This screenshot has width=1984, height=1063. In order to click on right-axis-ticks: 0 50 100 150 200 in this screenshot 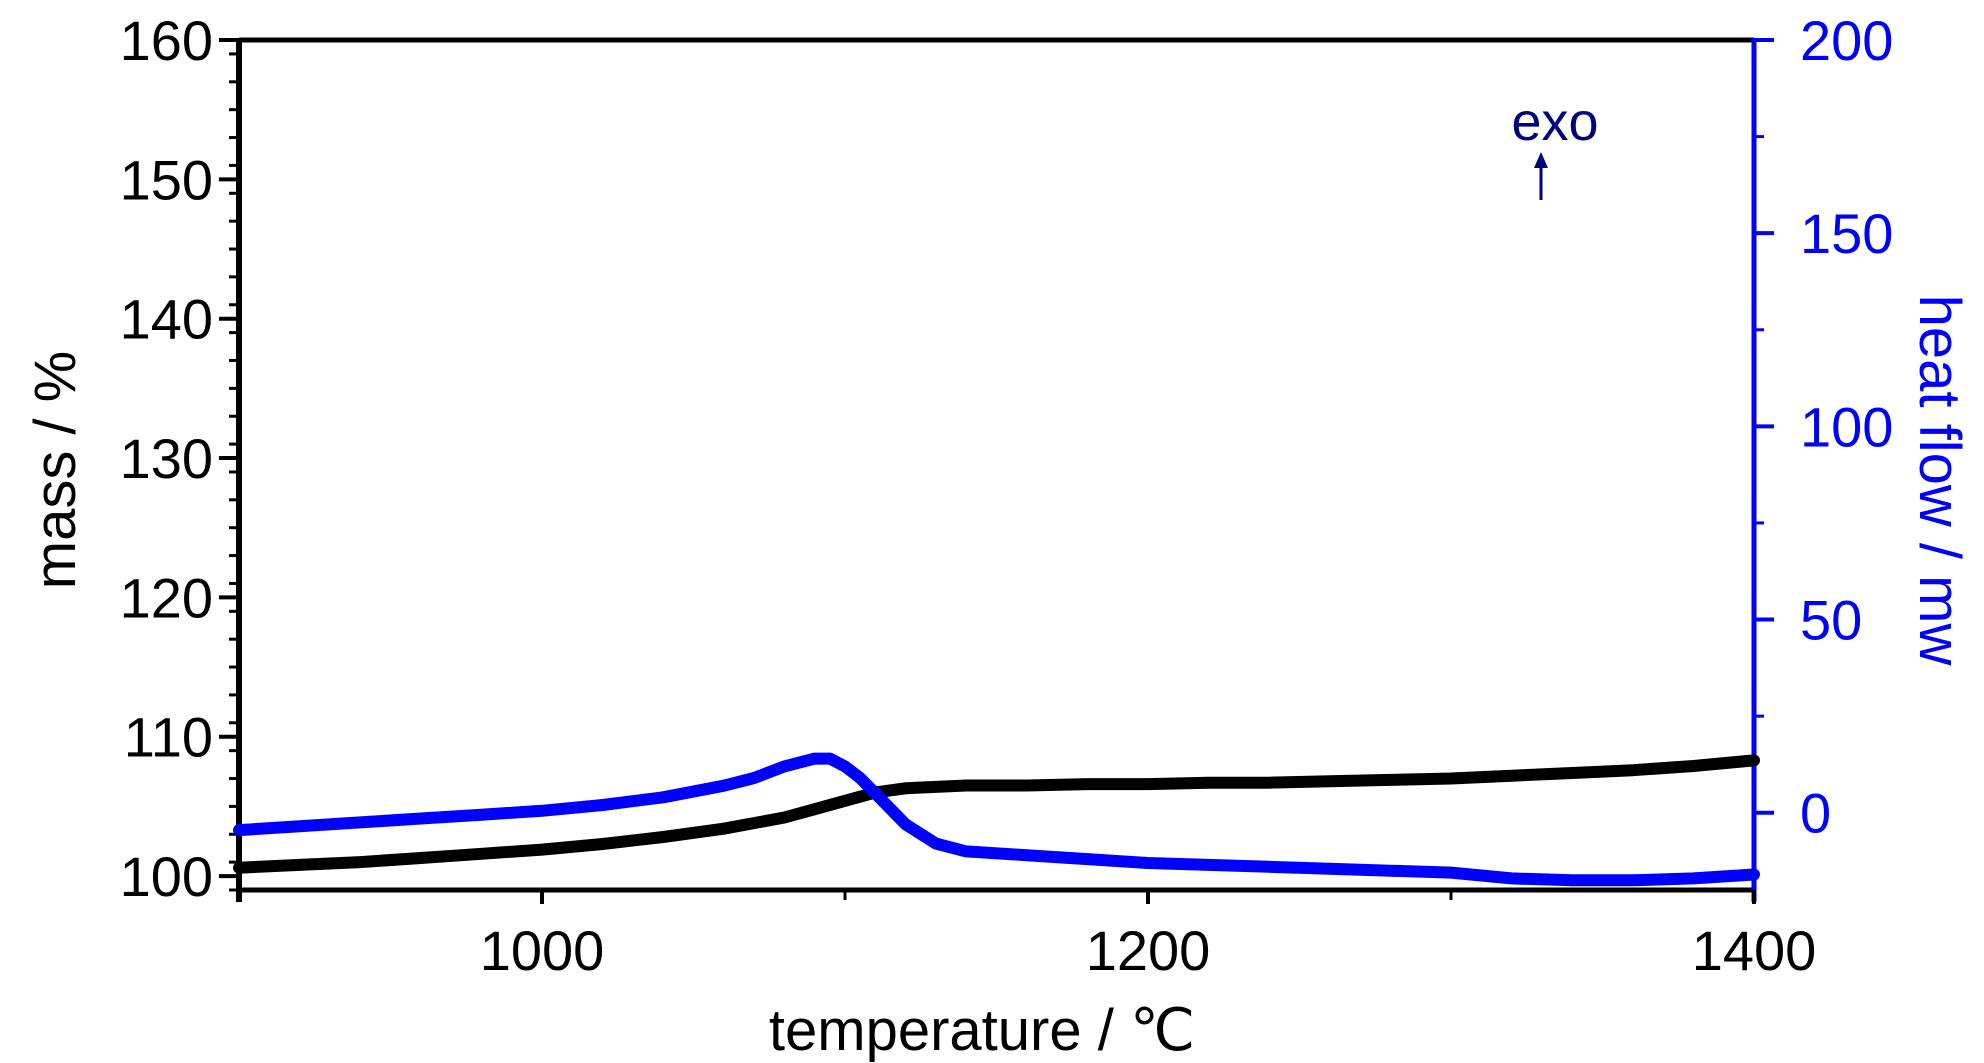, I will do `click(1823, 427)`.